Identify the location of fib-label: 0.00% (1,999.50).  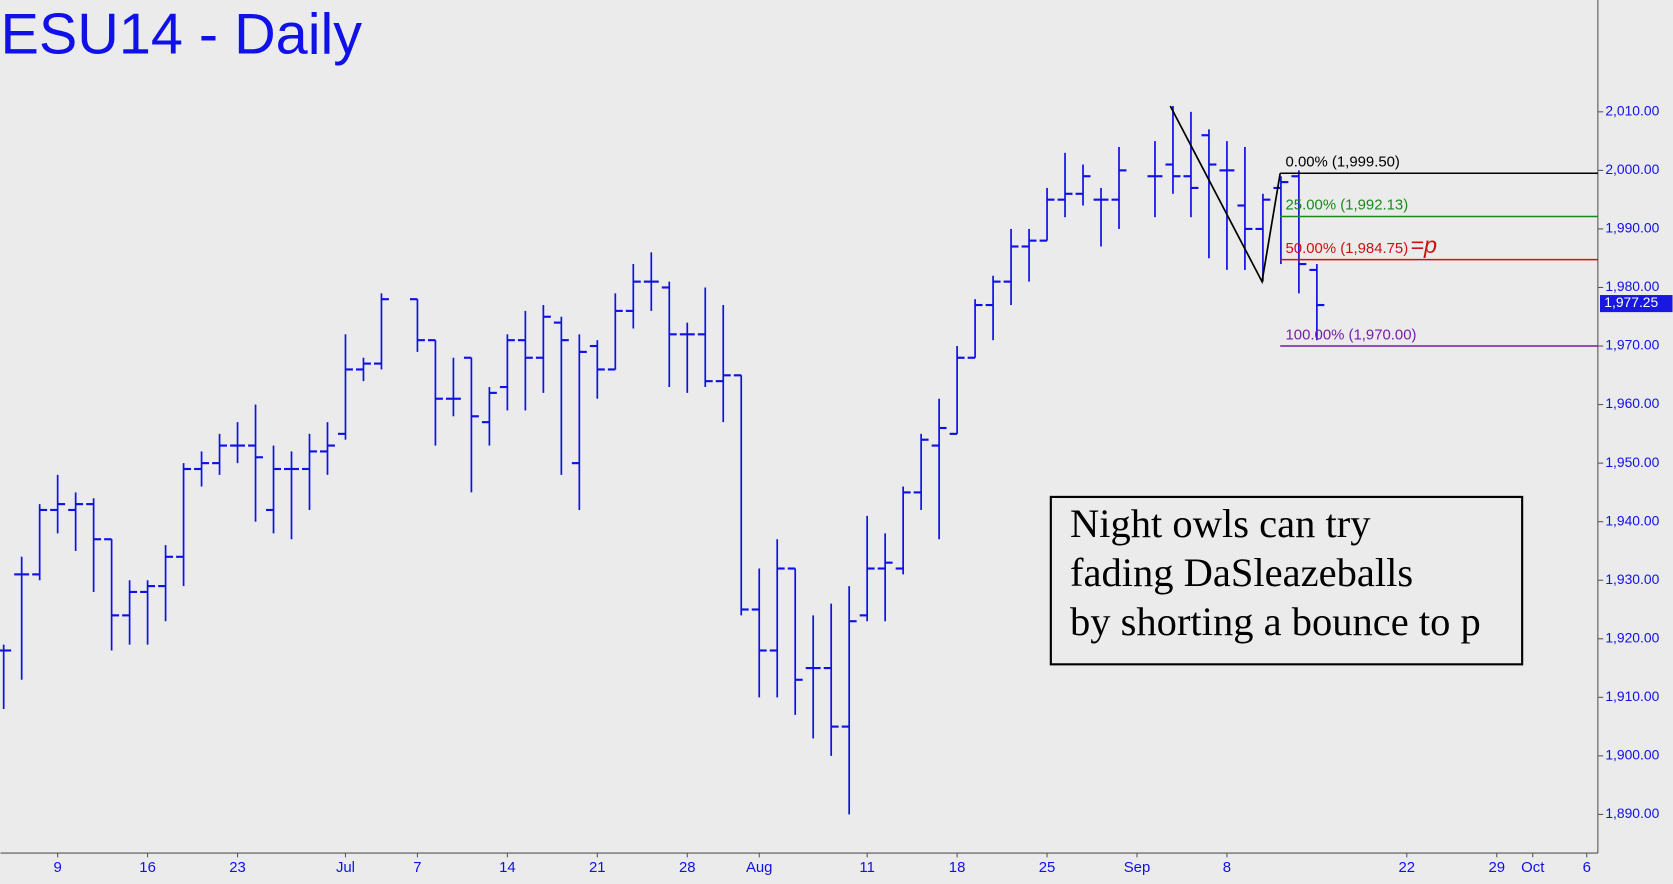
(1343, 162).